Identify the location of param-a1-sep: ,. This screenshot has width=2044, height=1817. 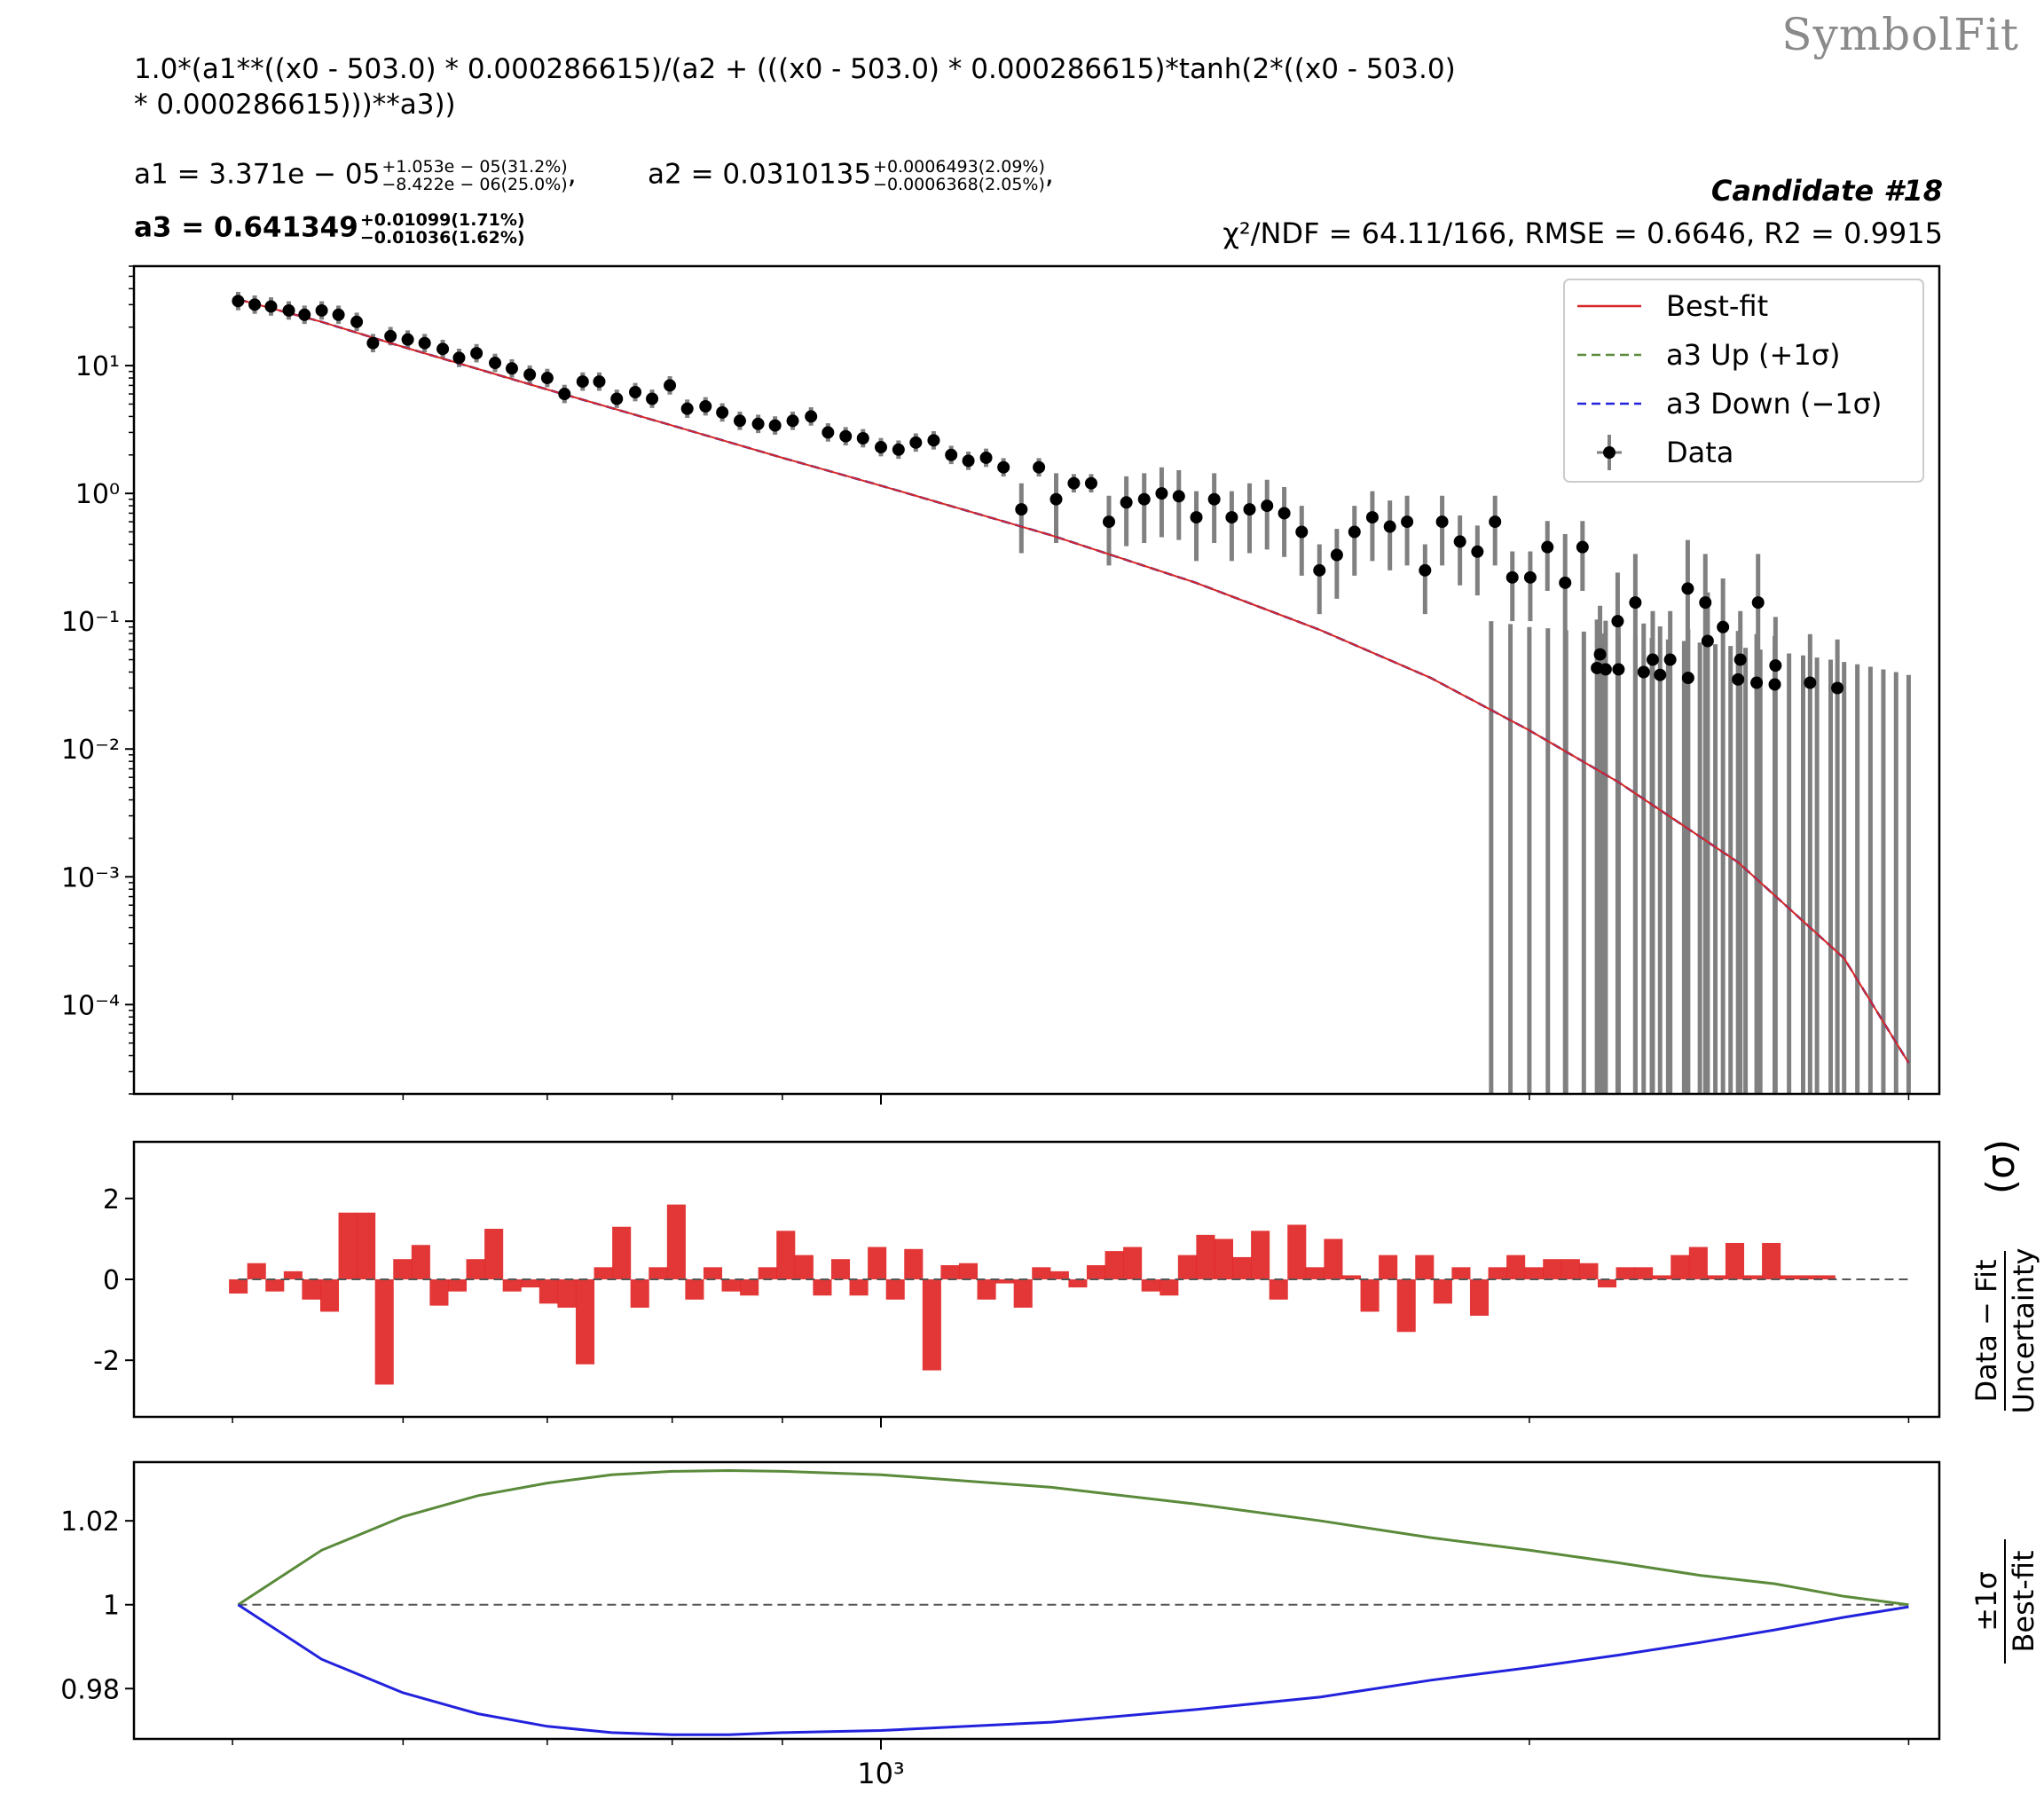
(572, 174).